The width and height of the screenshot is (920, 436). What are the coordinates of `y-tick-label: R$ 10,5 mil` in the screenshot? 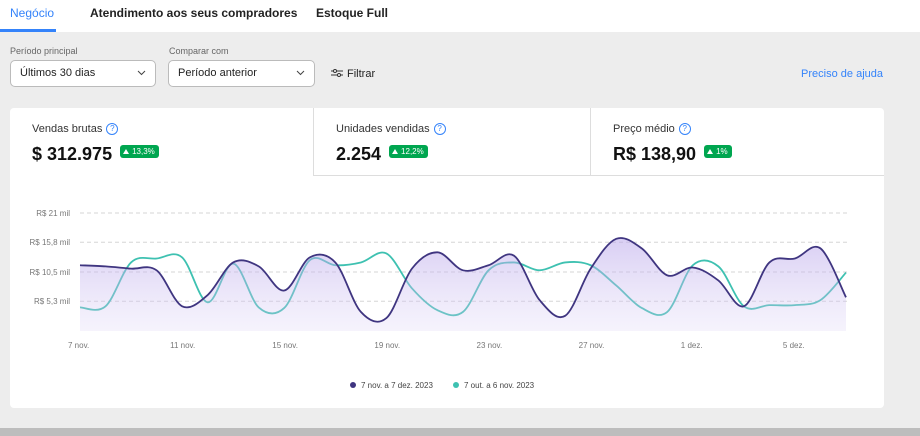 It's located at (50, 272).